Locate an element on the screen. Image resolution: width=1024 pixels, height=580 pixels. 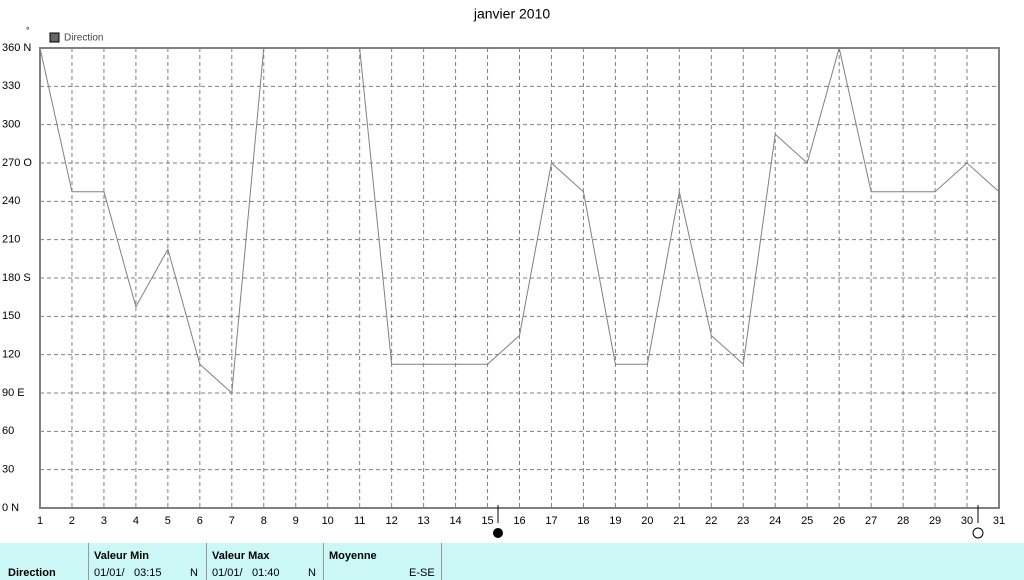
x-tick-label: 30 is located at coordinates (967, 521).